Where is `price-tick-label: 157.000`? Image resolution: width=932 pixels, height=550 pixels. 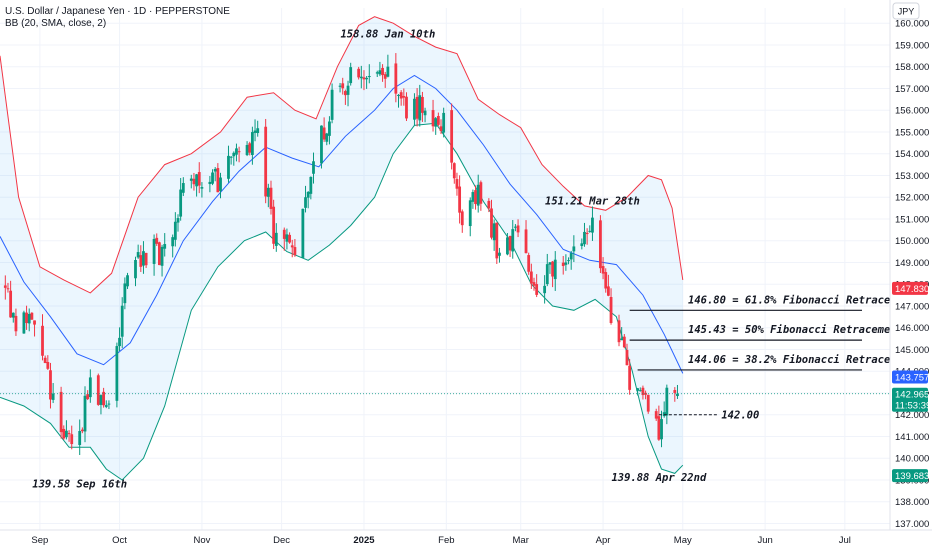 price-tick-label: 157.000 is located at coordinates (912, 89).